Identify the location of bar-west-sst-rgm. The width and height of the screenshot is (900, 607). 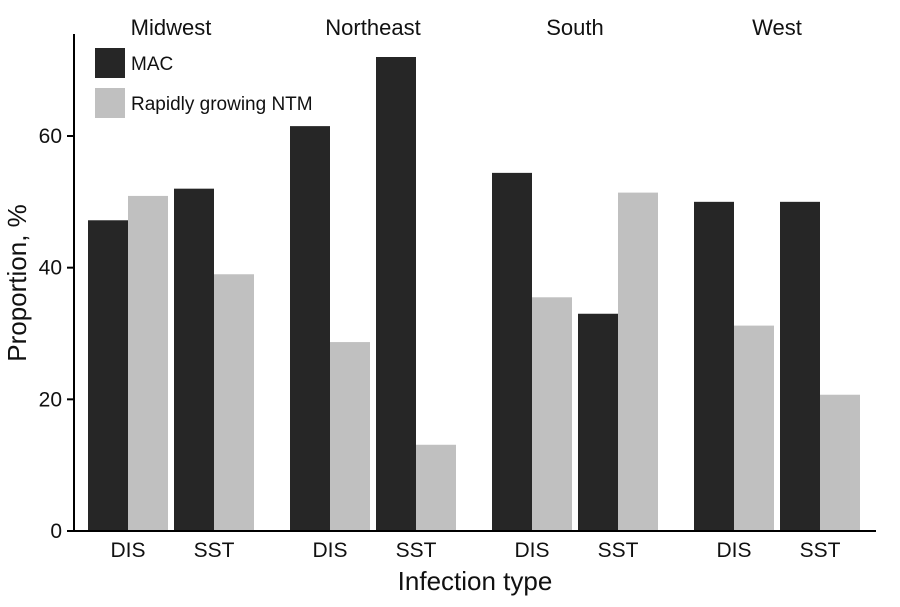
(840, 462).